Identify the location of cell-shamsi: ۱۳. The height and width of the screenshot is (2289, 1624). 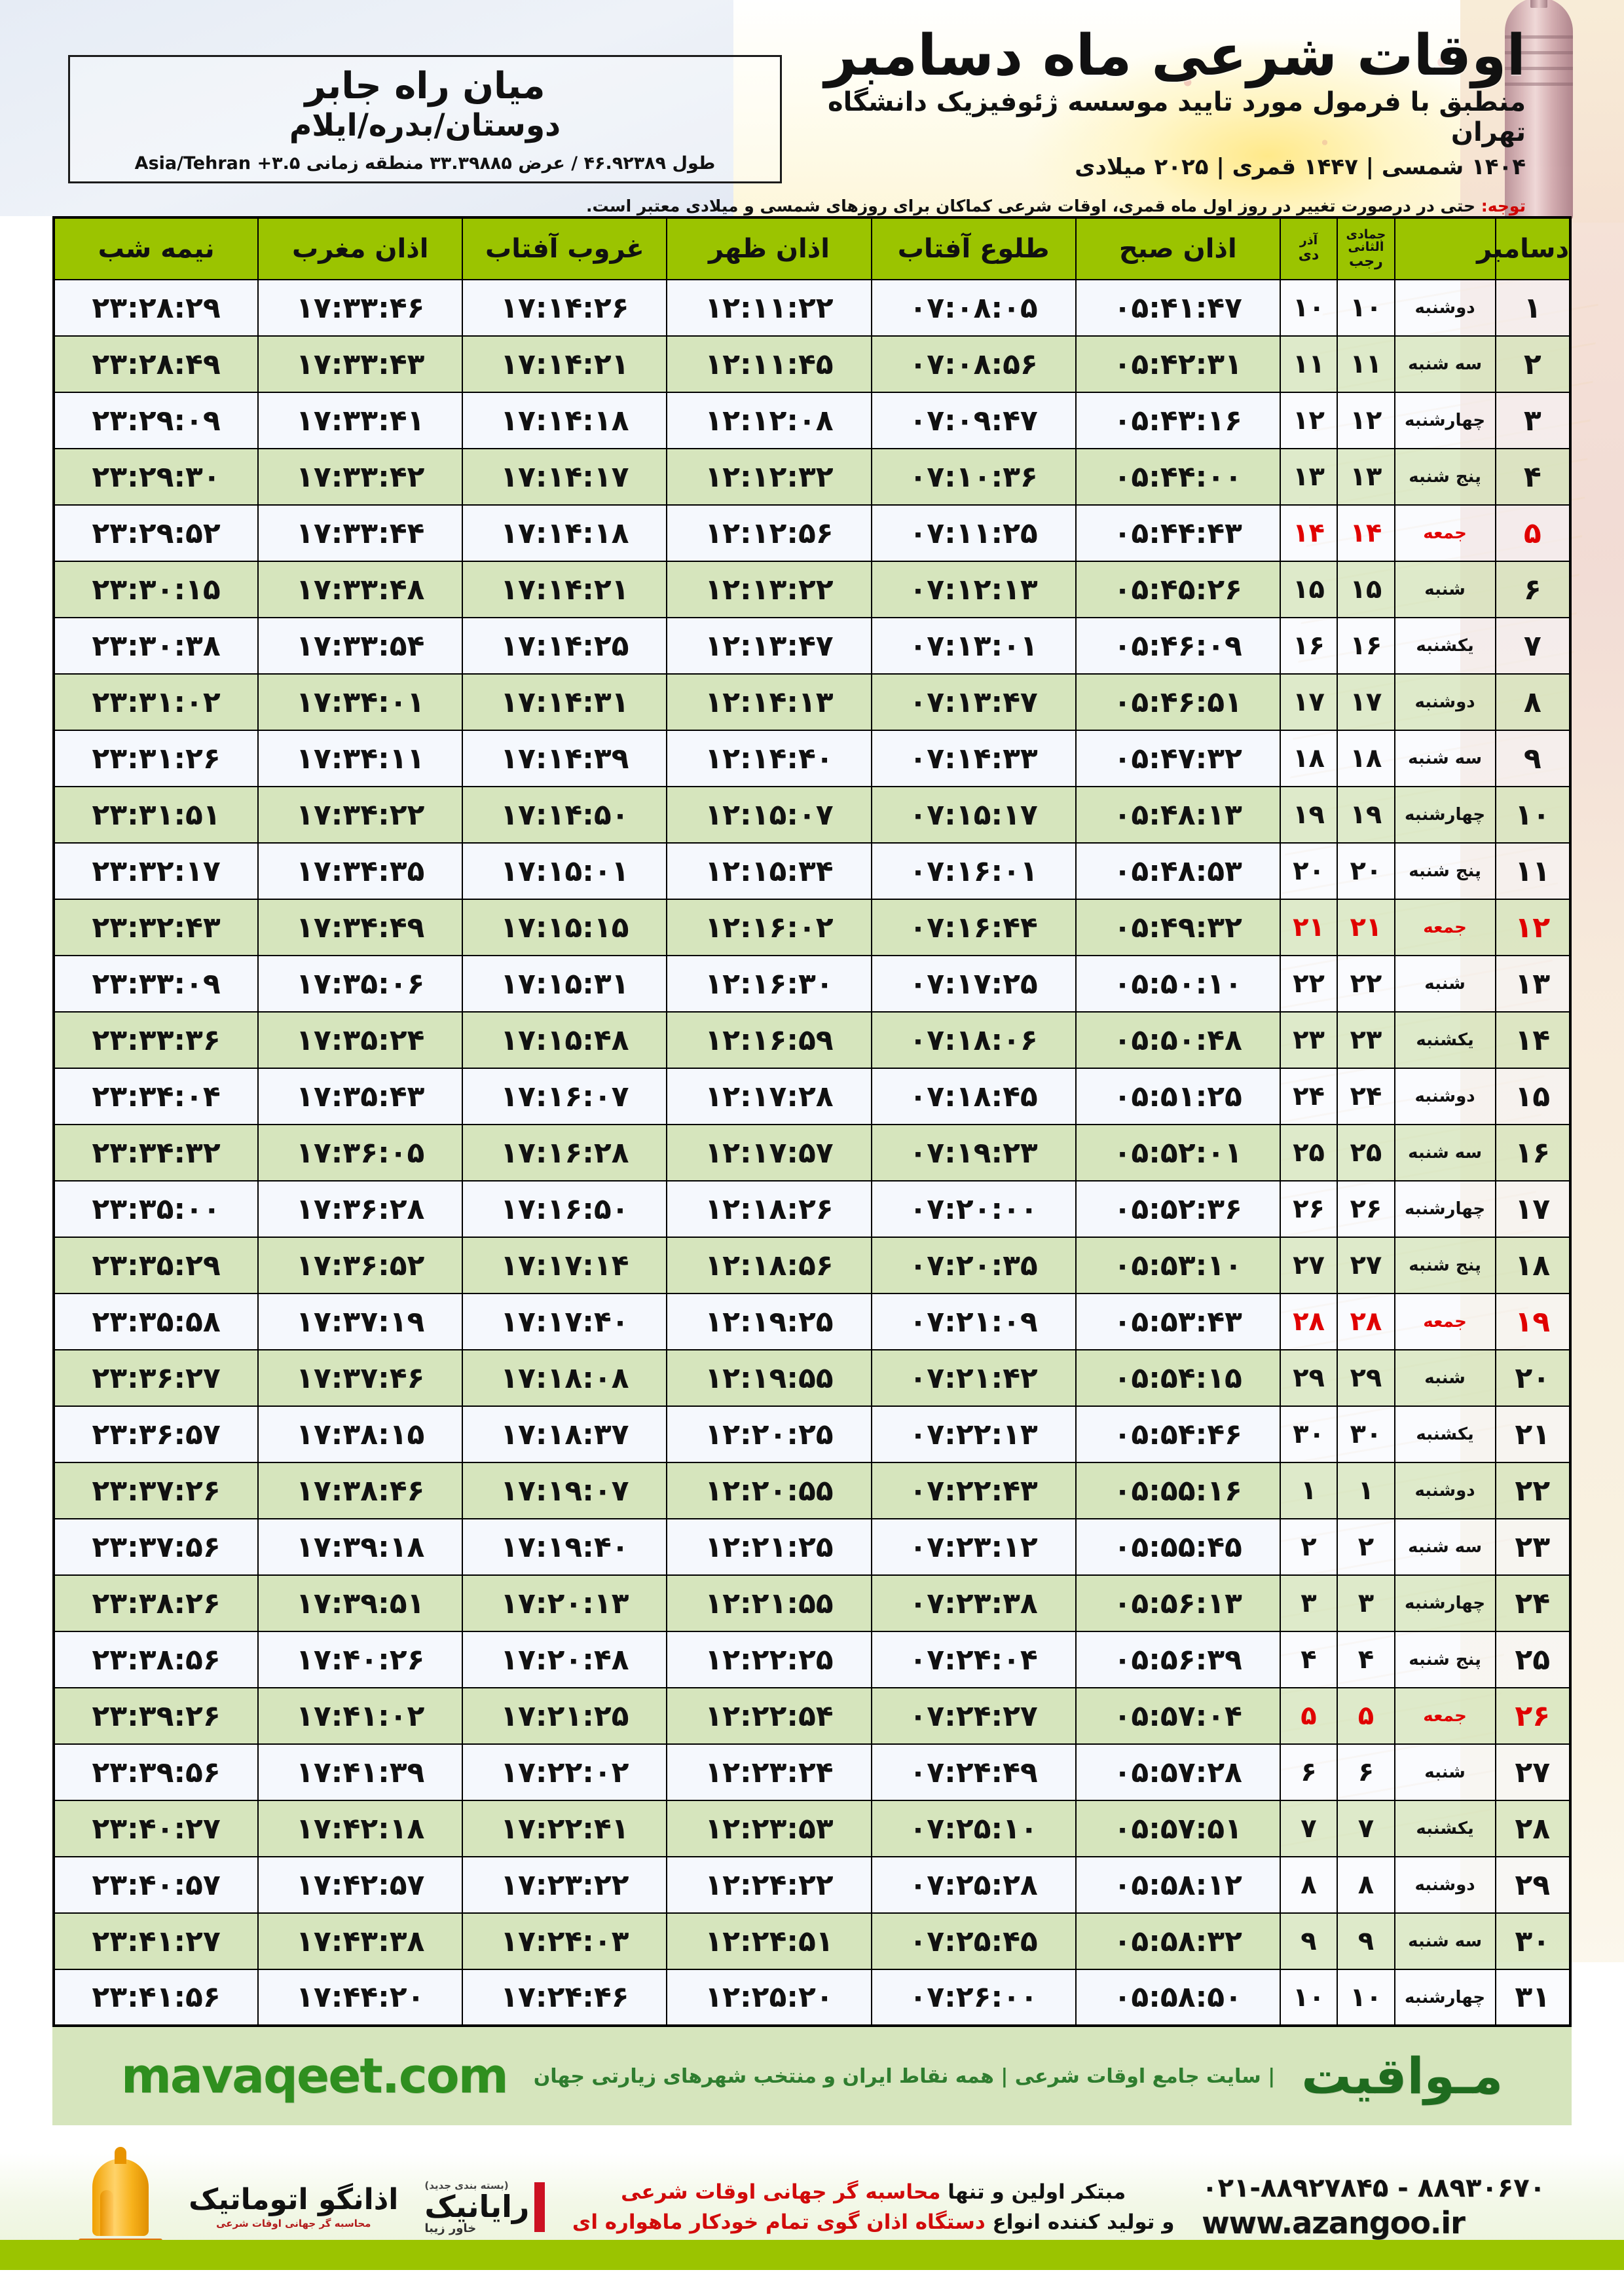
(1308, 477).